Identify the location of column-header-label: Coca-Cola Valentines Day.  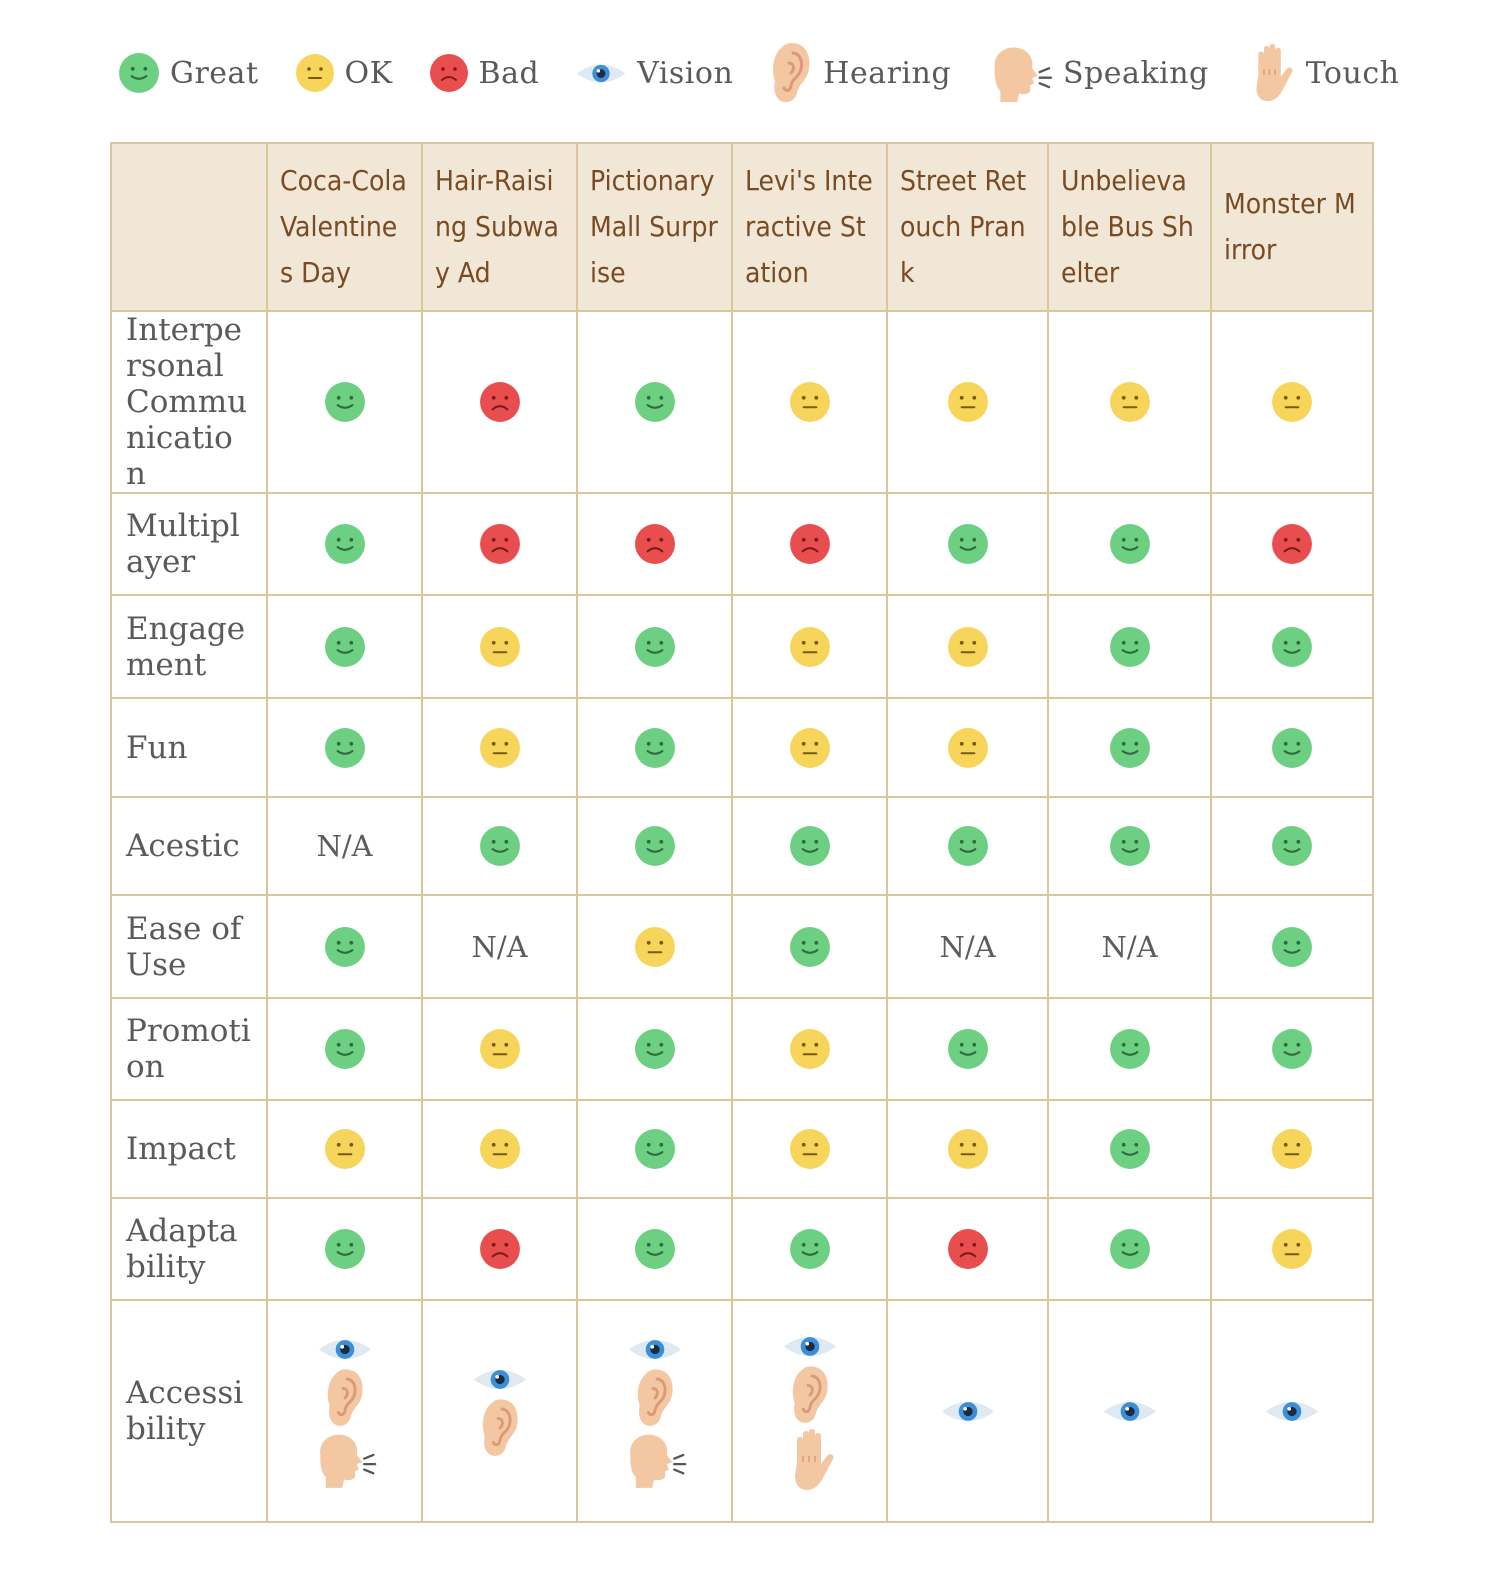
(343, 226).